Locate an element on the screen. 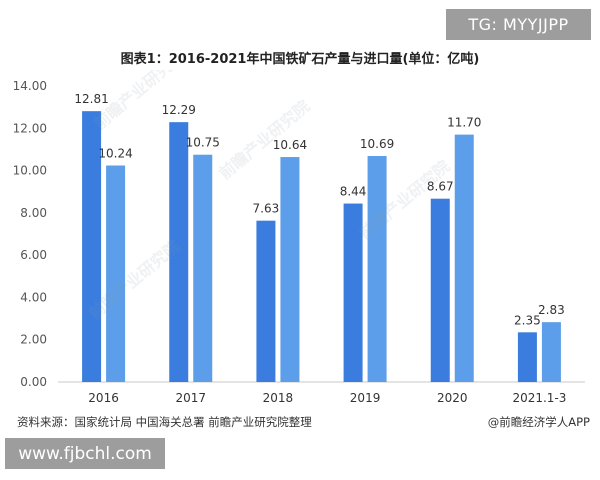 Image resolution: width=600 pixels, height=480 pixels. value-label-series2-2021-1-3: 2.83 is located at coordinates (551, 310).